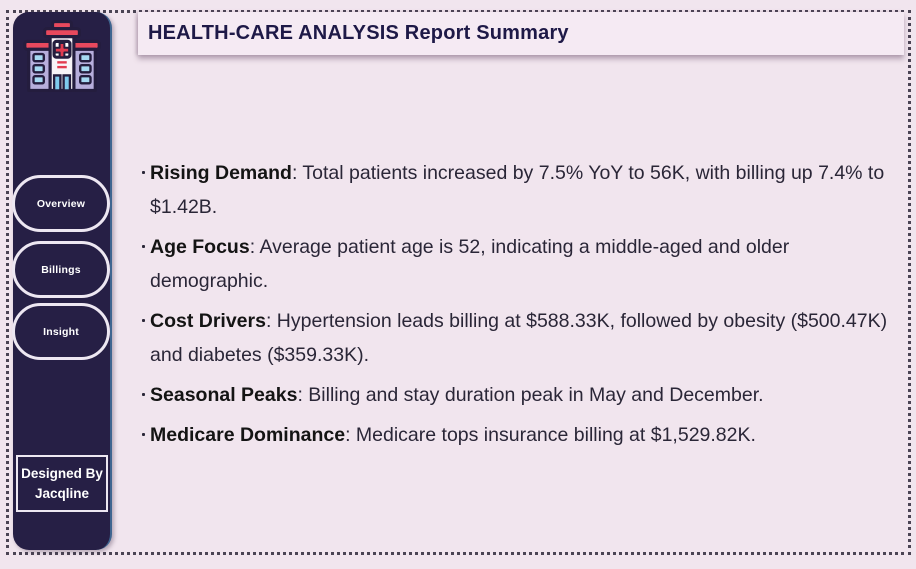  What do you see at coordinates (224, 395) in the screenshot?
I see `summary-term: Seasonal Peaks` at bounding box center [224, 395].